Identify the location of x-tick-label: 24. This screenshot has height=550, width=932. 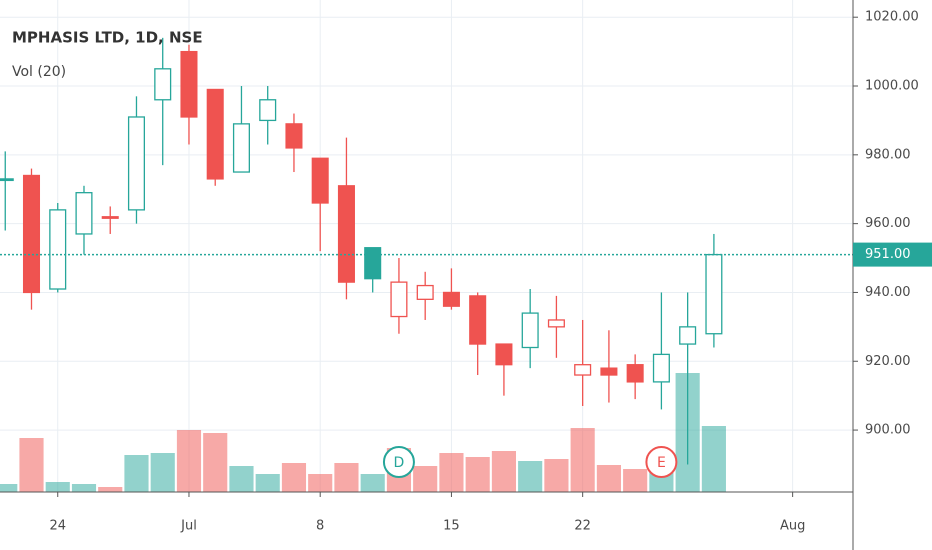
(57, 526).